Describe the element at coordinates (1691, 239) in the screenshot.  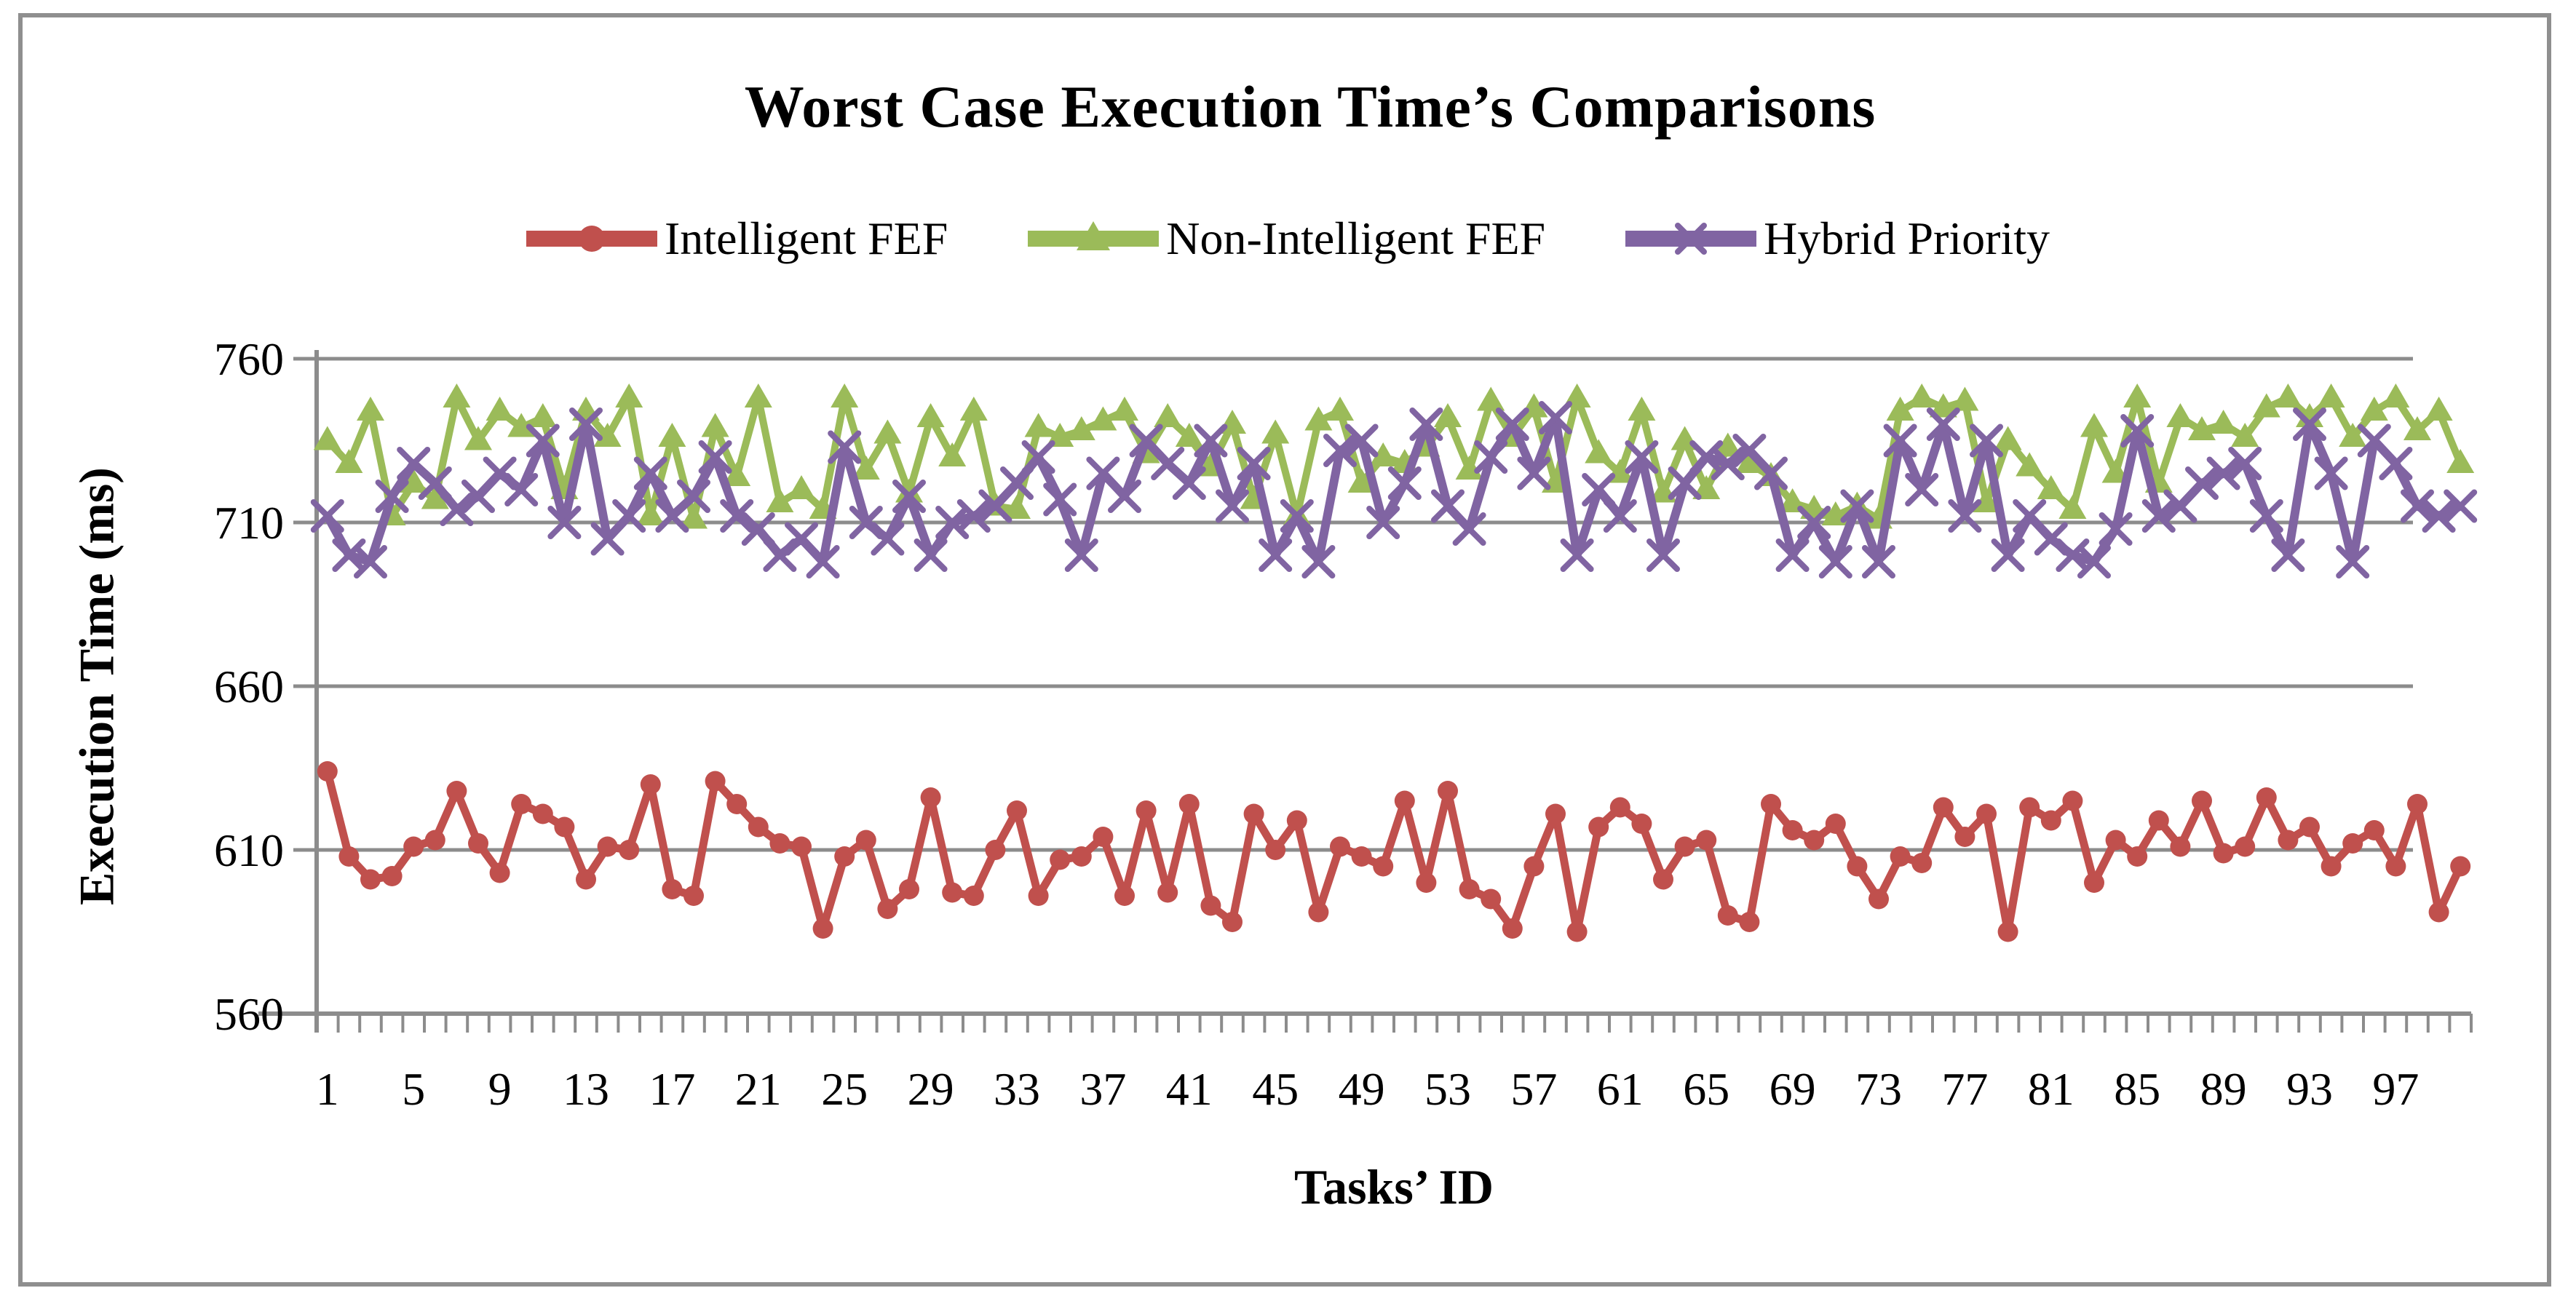
I see `line-x-marker-icon` at that location.